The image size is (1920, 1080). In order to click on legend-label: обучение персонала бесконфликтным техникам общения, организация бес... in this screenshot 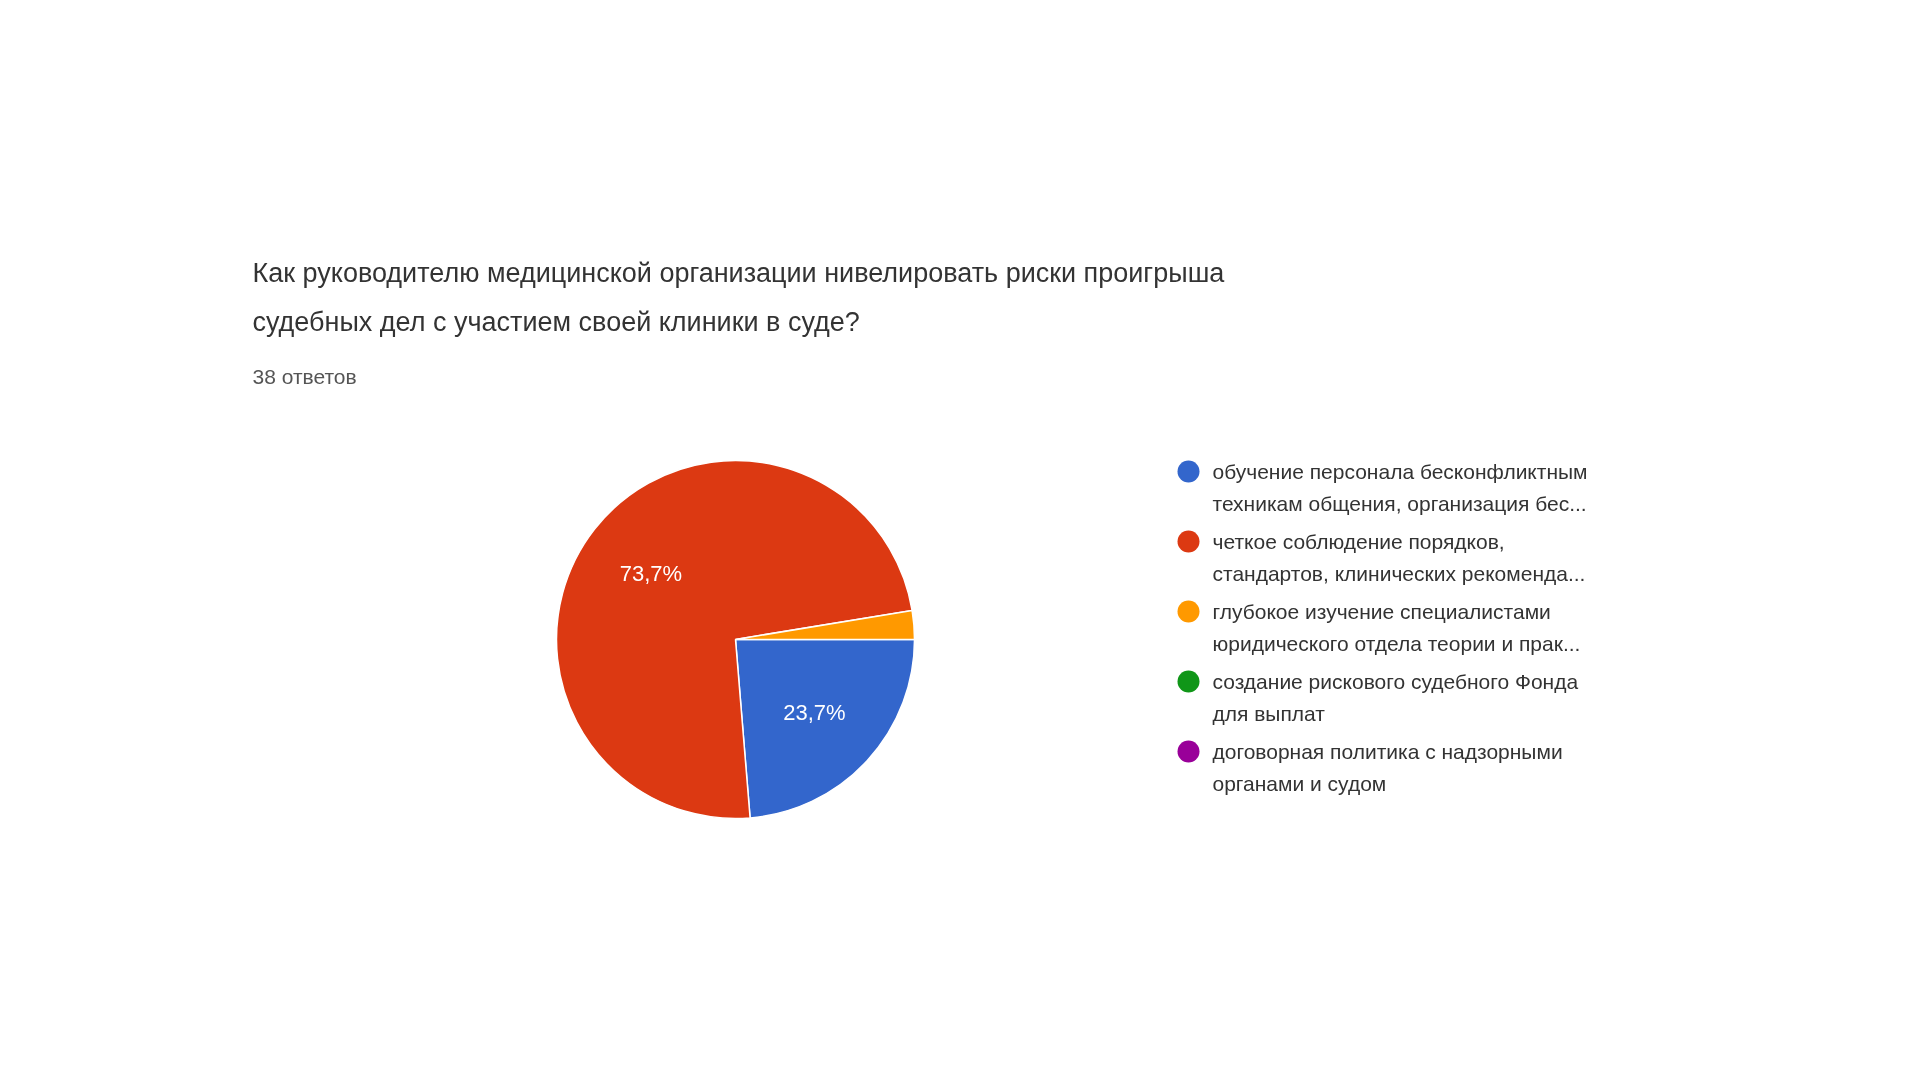, I will do `click(1400, 487)`.